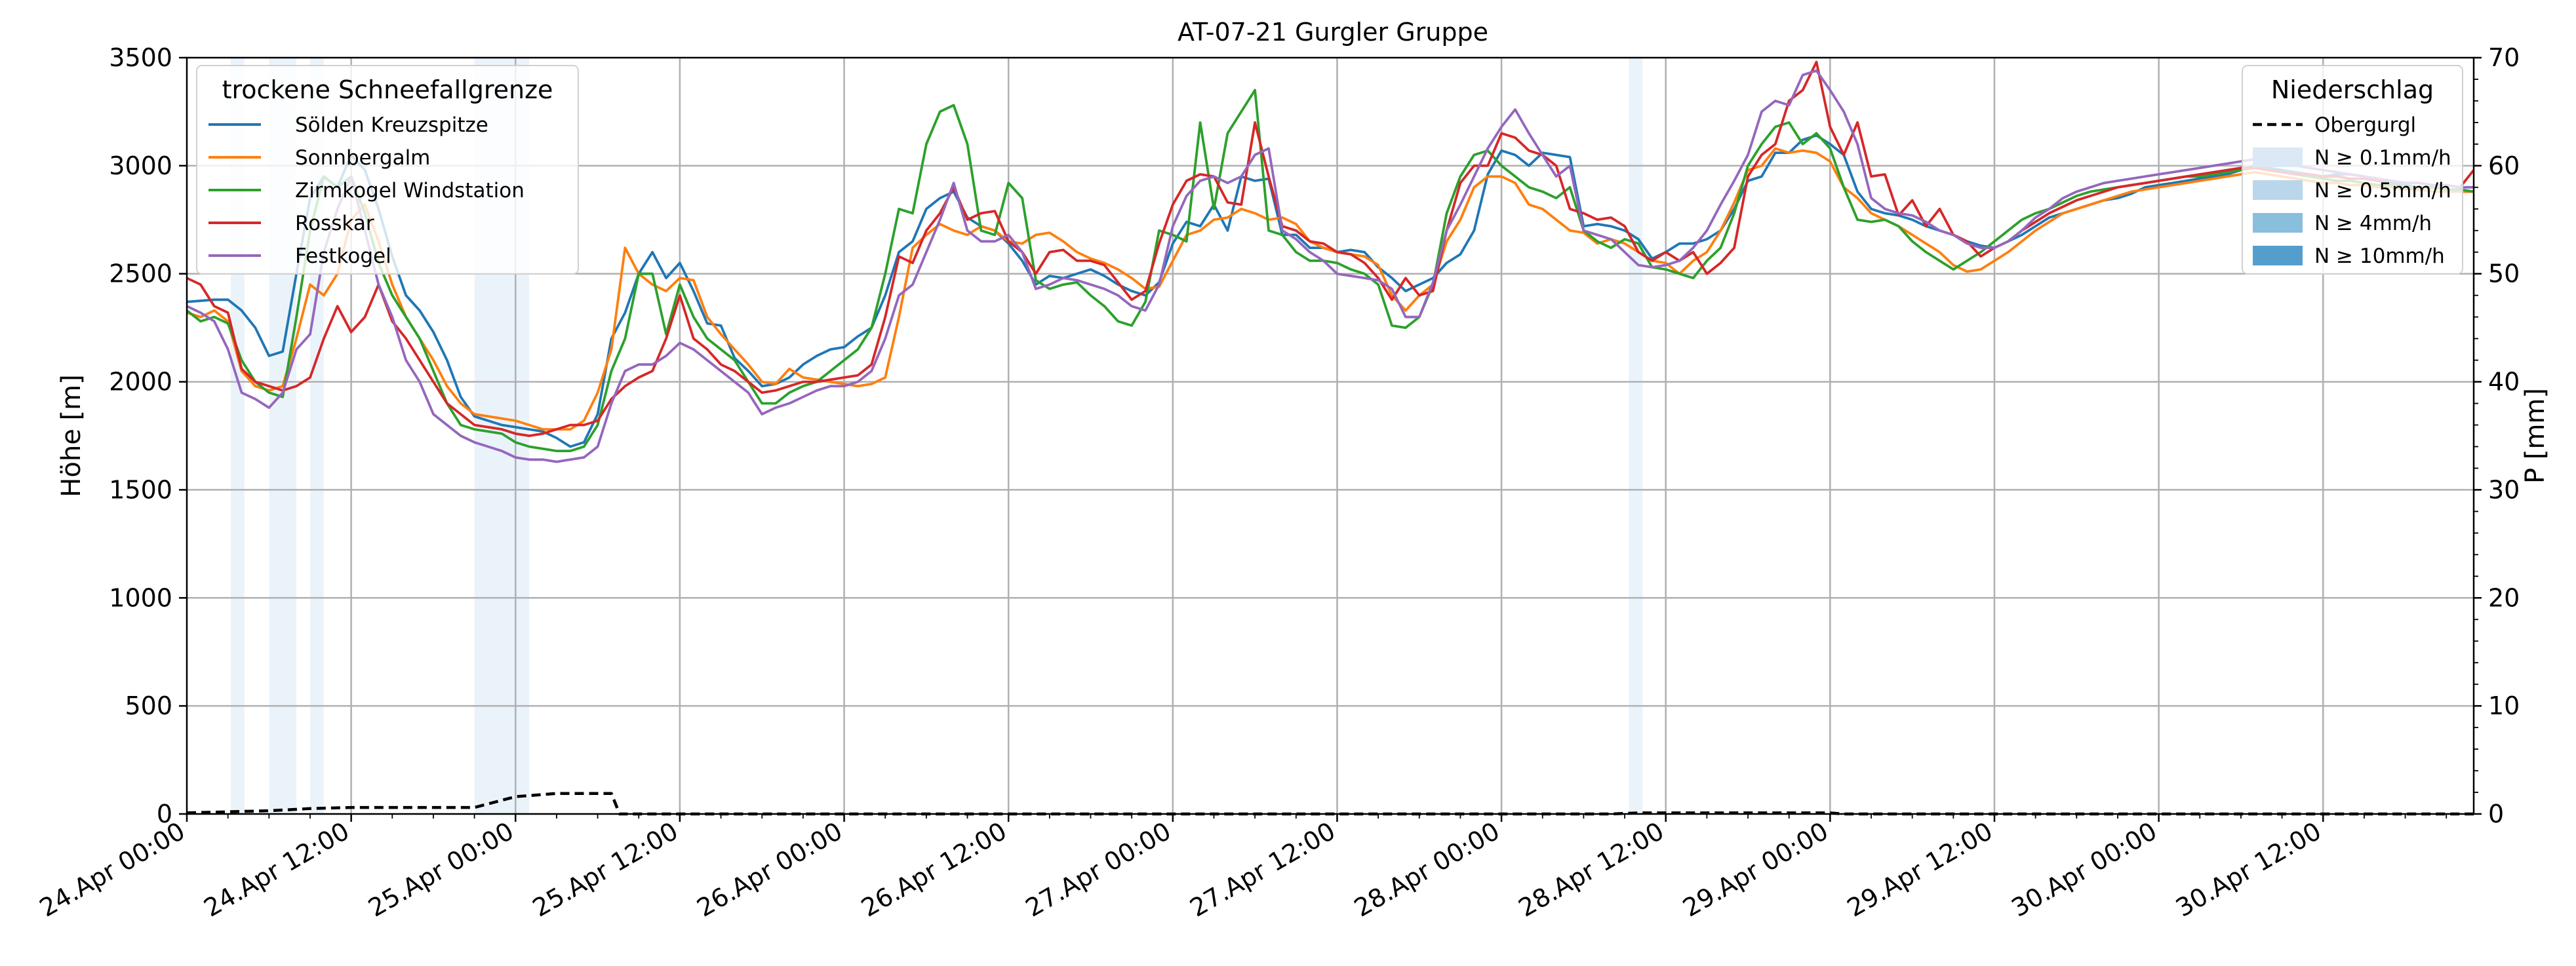 This screenshot has width=2576, height=966. What do you see at coordinates (410, 191) in the screenshot?
I see `legend-label-zirmkogel-windstation: Zirmkogel Windstation` at bounding box center [410, 191].